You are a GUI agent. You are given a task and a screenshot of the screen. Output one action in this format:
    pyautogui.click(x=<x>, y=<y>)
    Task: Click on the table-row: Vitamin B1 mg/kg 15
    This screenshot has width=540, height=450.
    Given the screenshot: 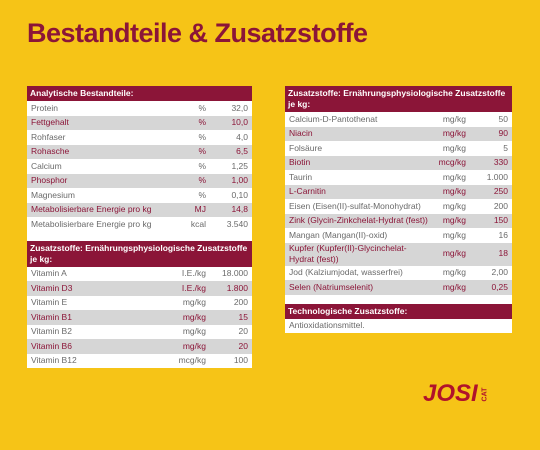 What is the action you would take?
    pyautogui.click(x=139, y=317)
    